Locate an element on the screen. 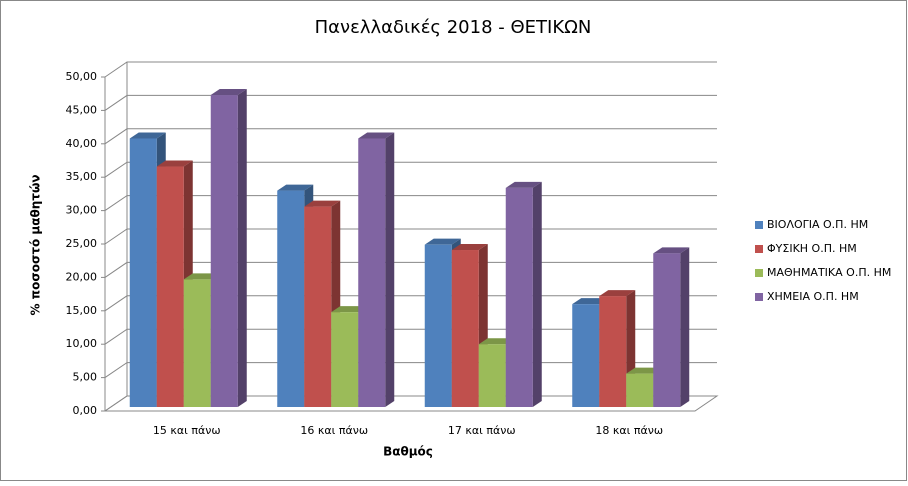 The height and width of the screenshot is (486, 908). y-tick-label: 40,00 is located at coordinates (82, 143).